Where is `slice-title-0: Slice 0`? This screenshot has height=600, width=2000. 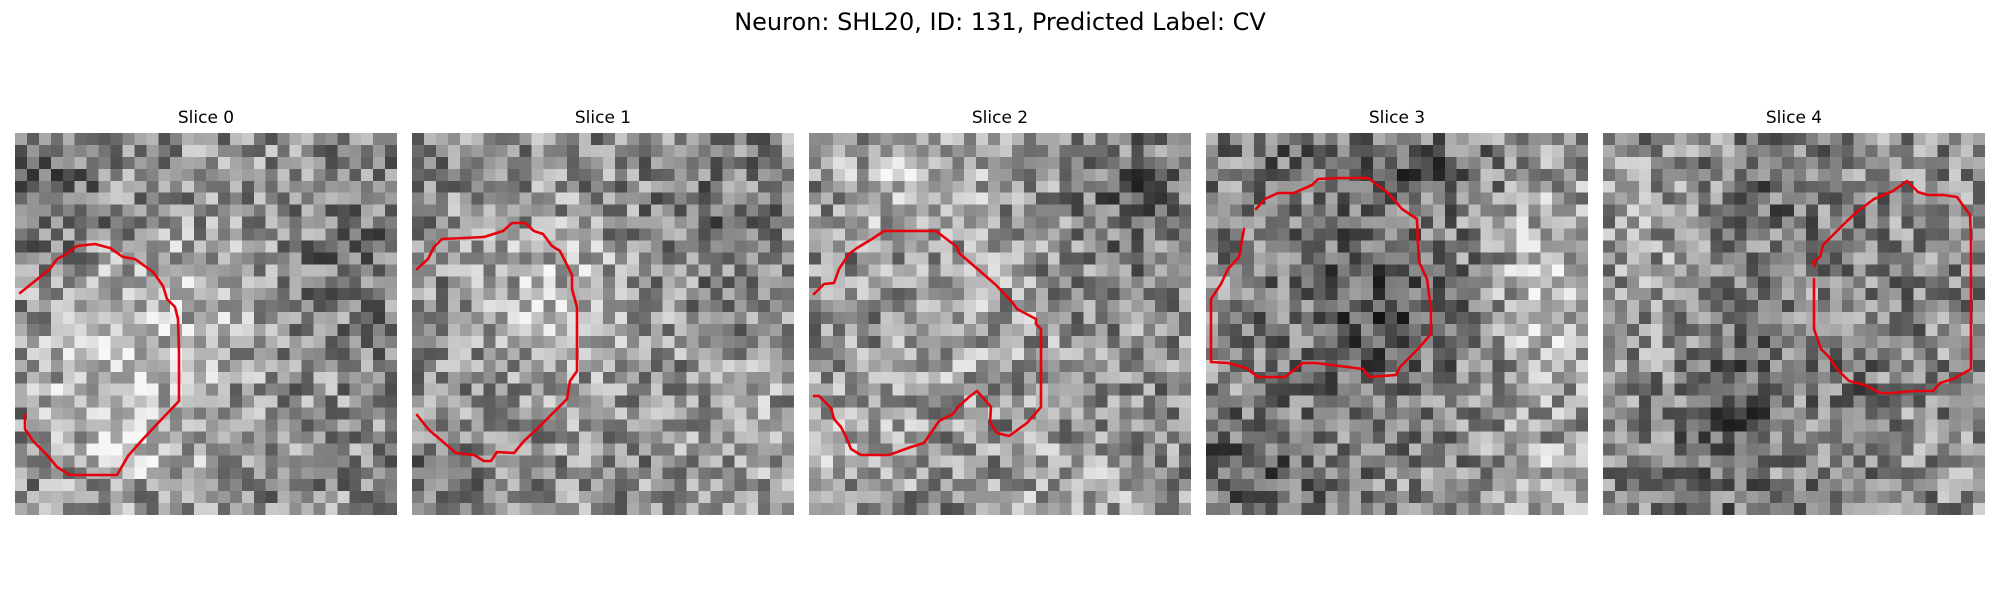 slice-title-0: Slice 0 is located at coordinates (206, 118).